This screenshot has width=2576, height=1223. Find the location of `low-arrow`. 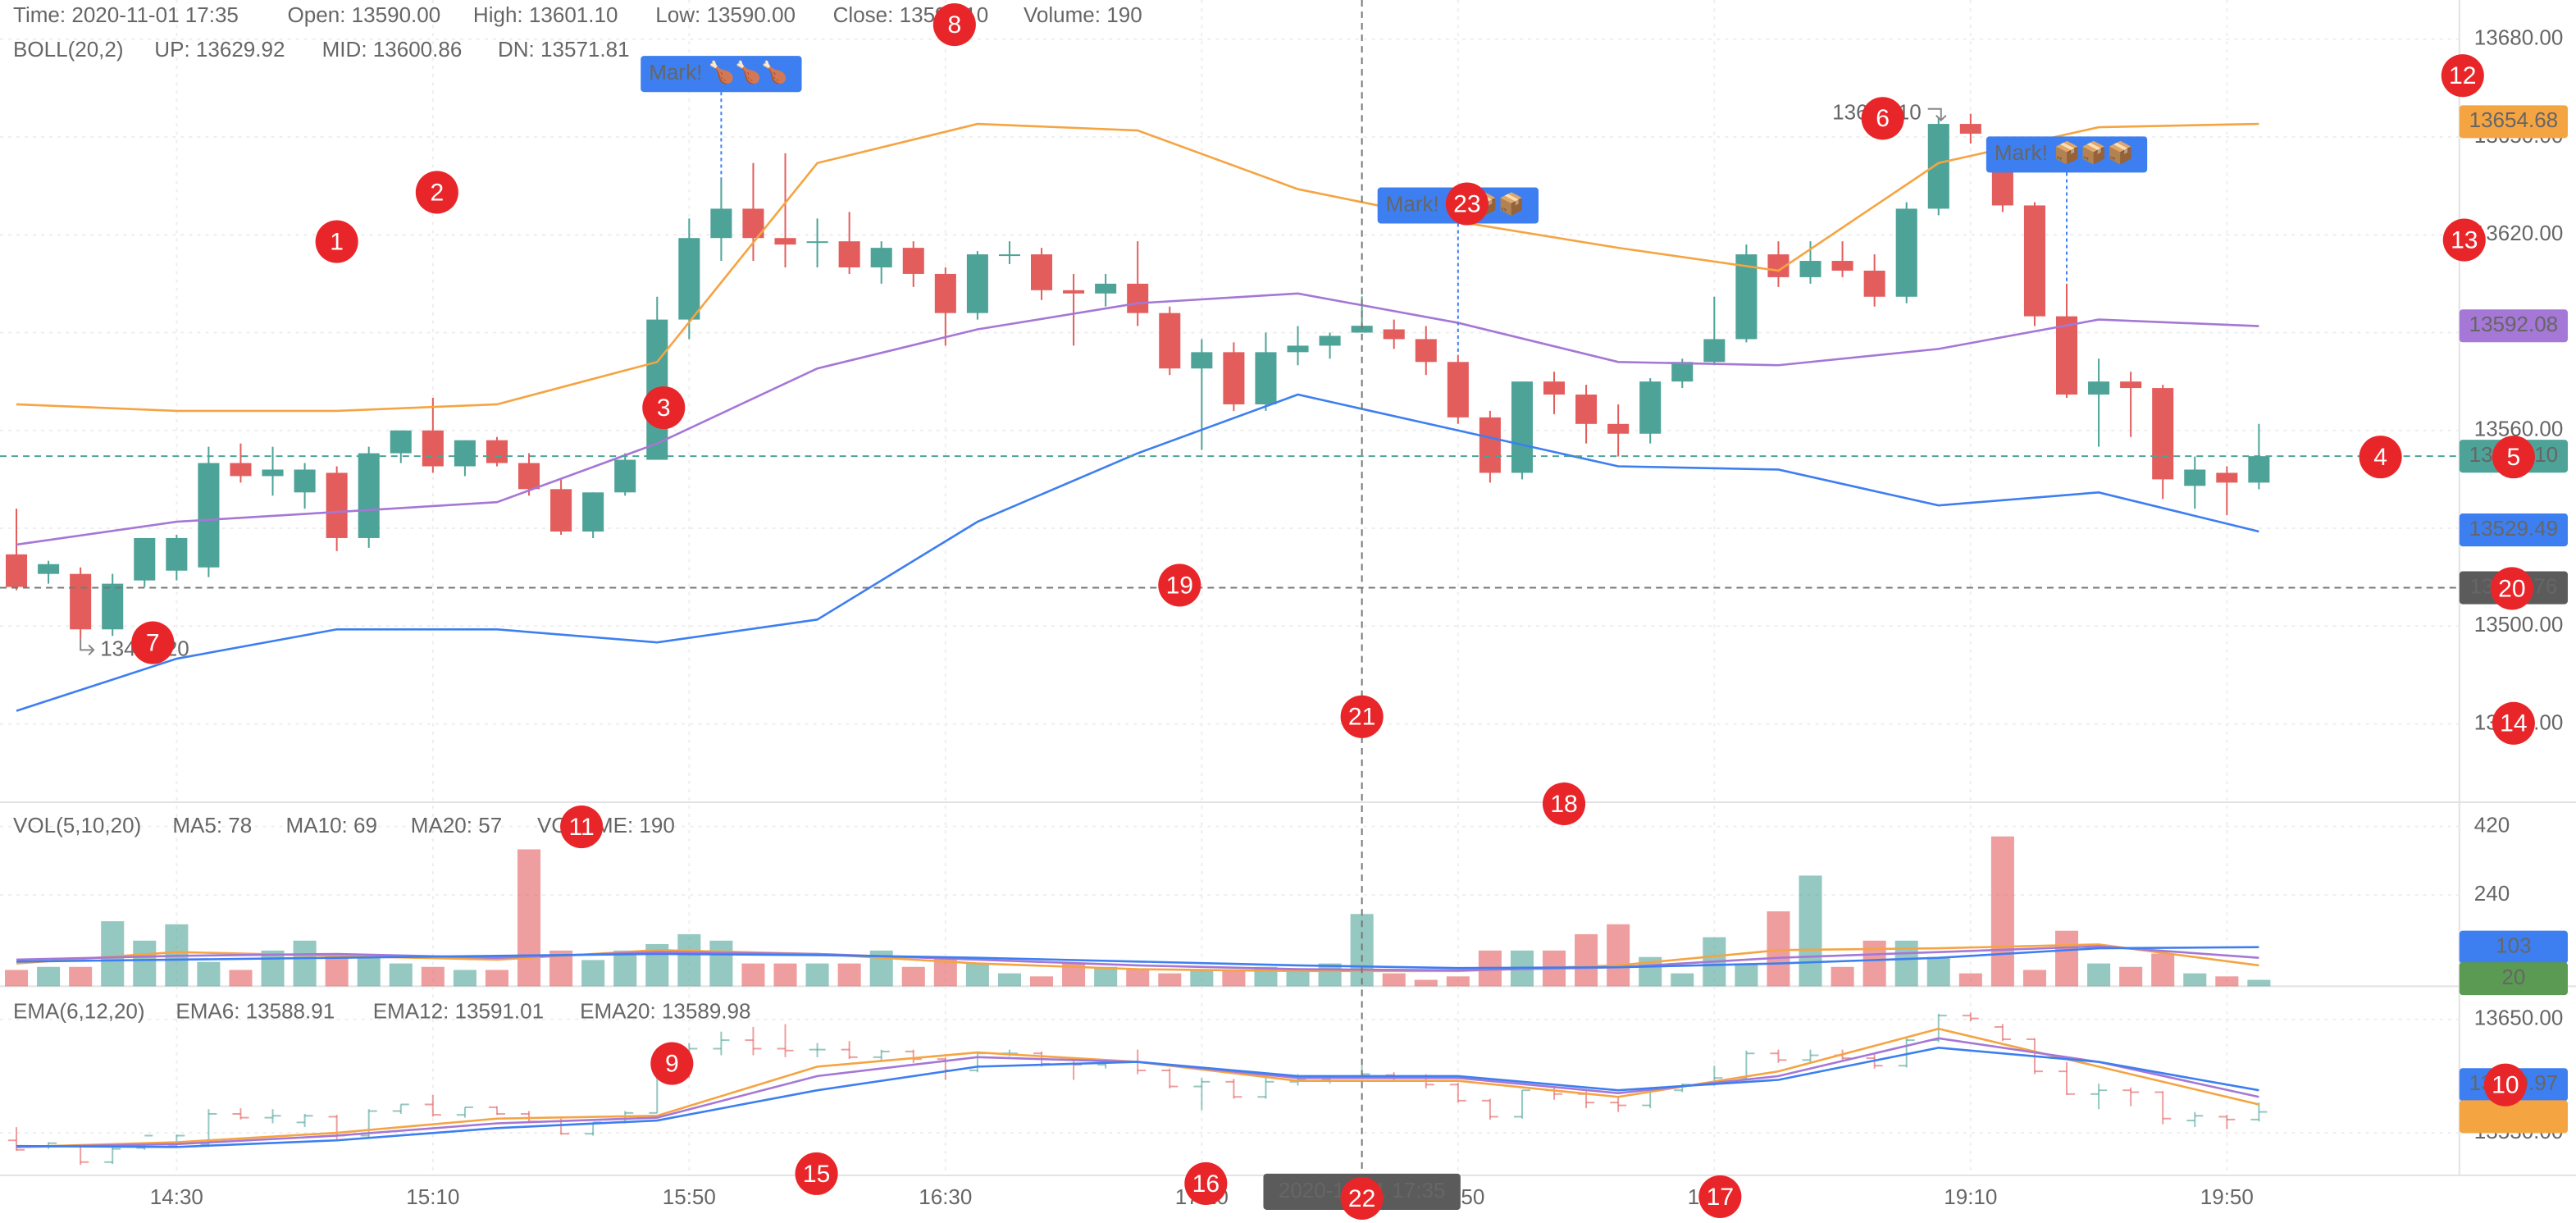

low-arrow is located at coordinates (87, 647).